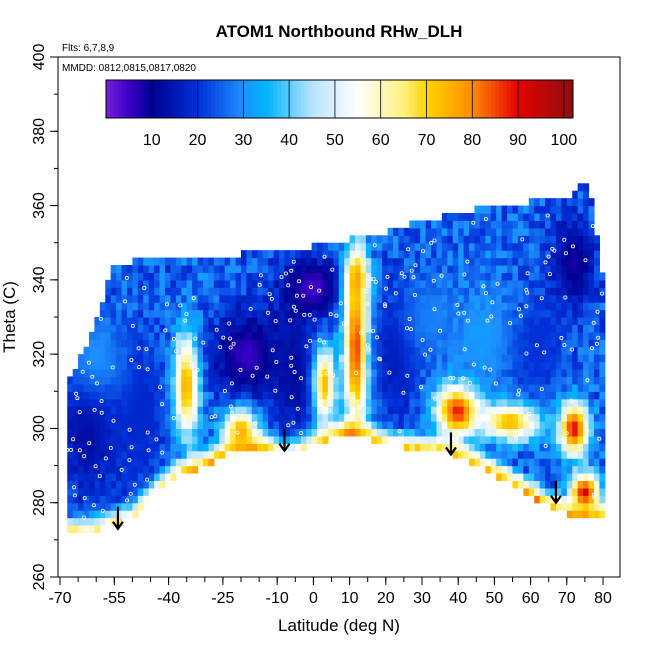  Describe the element at coordinates (556, 492) in the screenshot. I see `surface-arrow` at that location.